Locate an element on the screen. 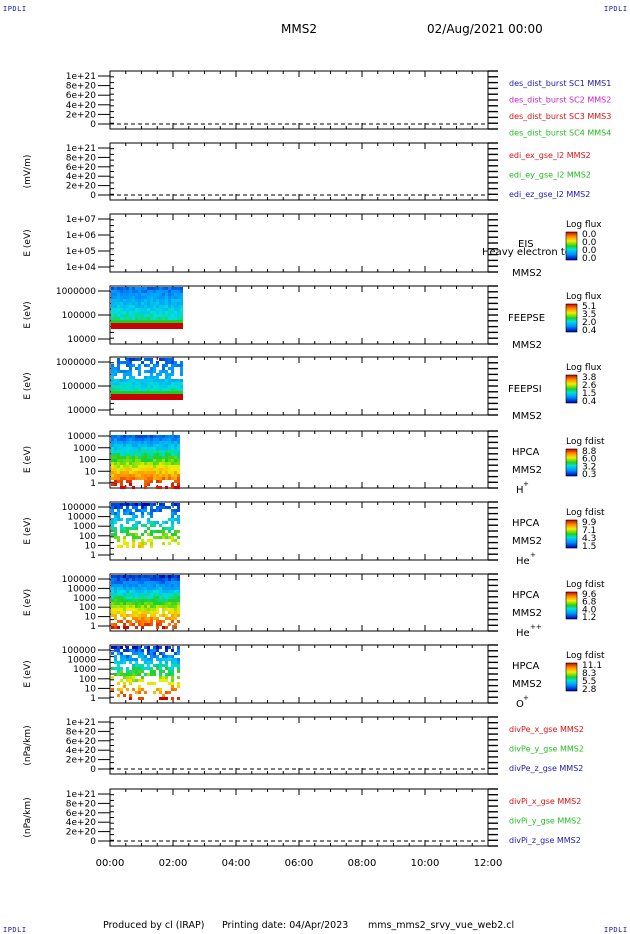  colorbar-tick-label: 0.3 is located at coordinates (589, 475).